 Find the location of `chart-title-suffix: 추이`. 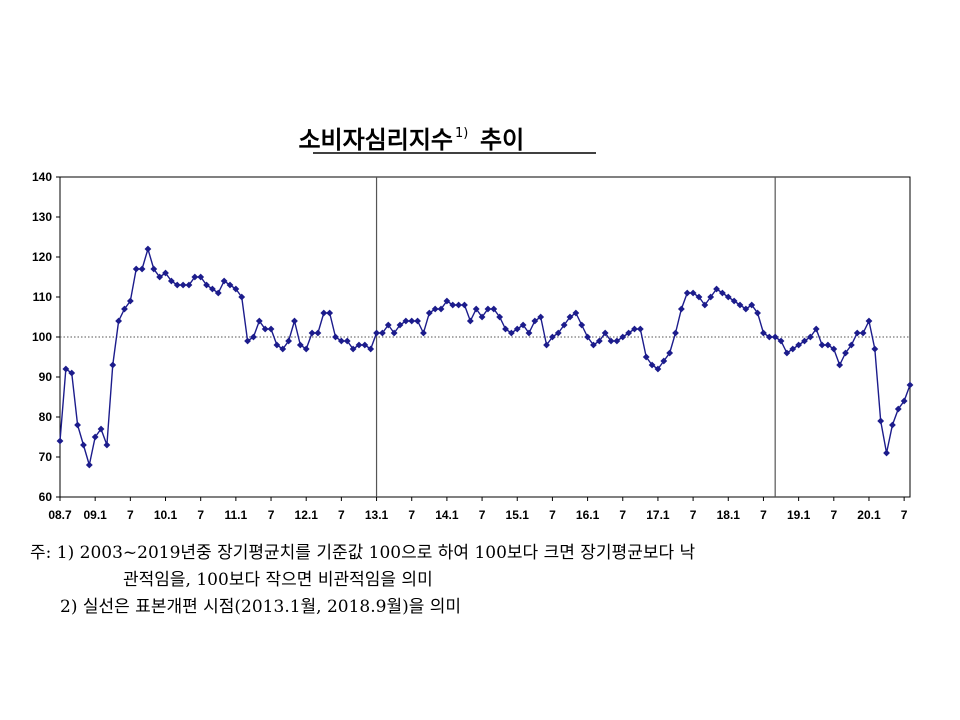

chart-title-suffix: 추이 is located at coordinates (502, 140).